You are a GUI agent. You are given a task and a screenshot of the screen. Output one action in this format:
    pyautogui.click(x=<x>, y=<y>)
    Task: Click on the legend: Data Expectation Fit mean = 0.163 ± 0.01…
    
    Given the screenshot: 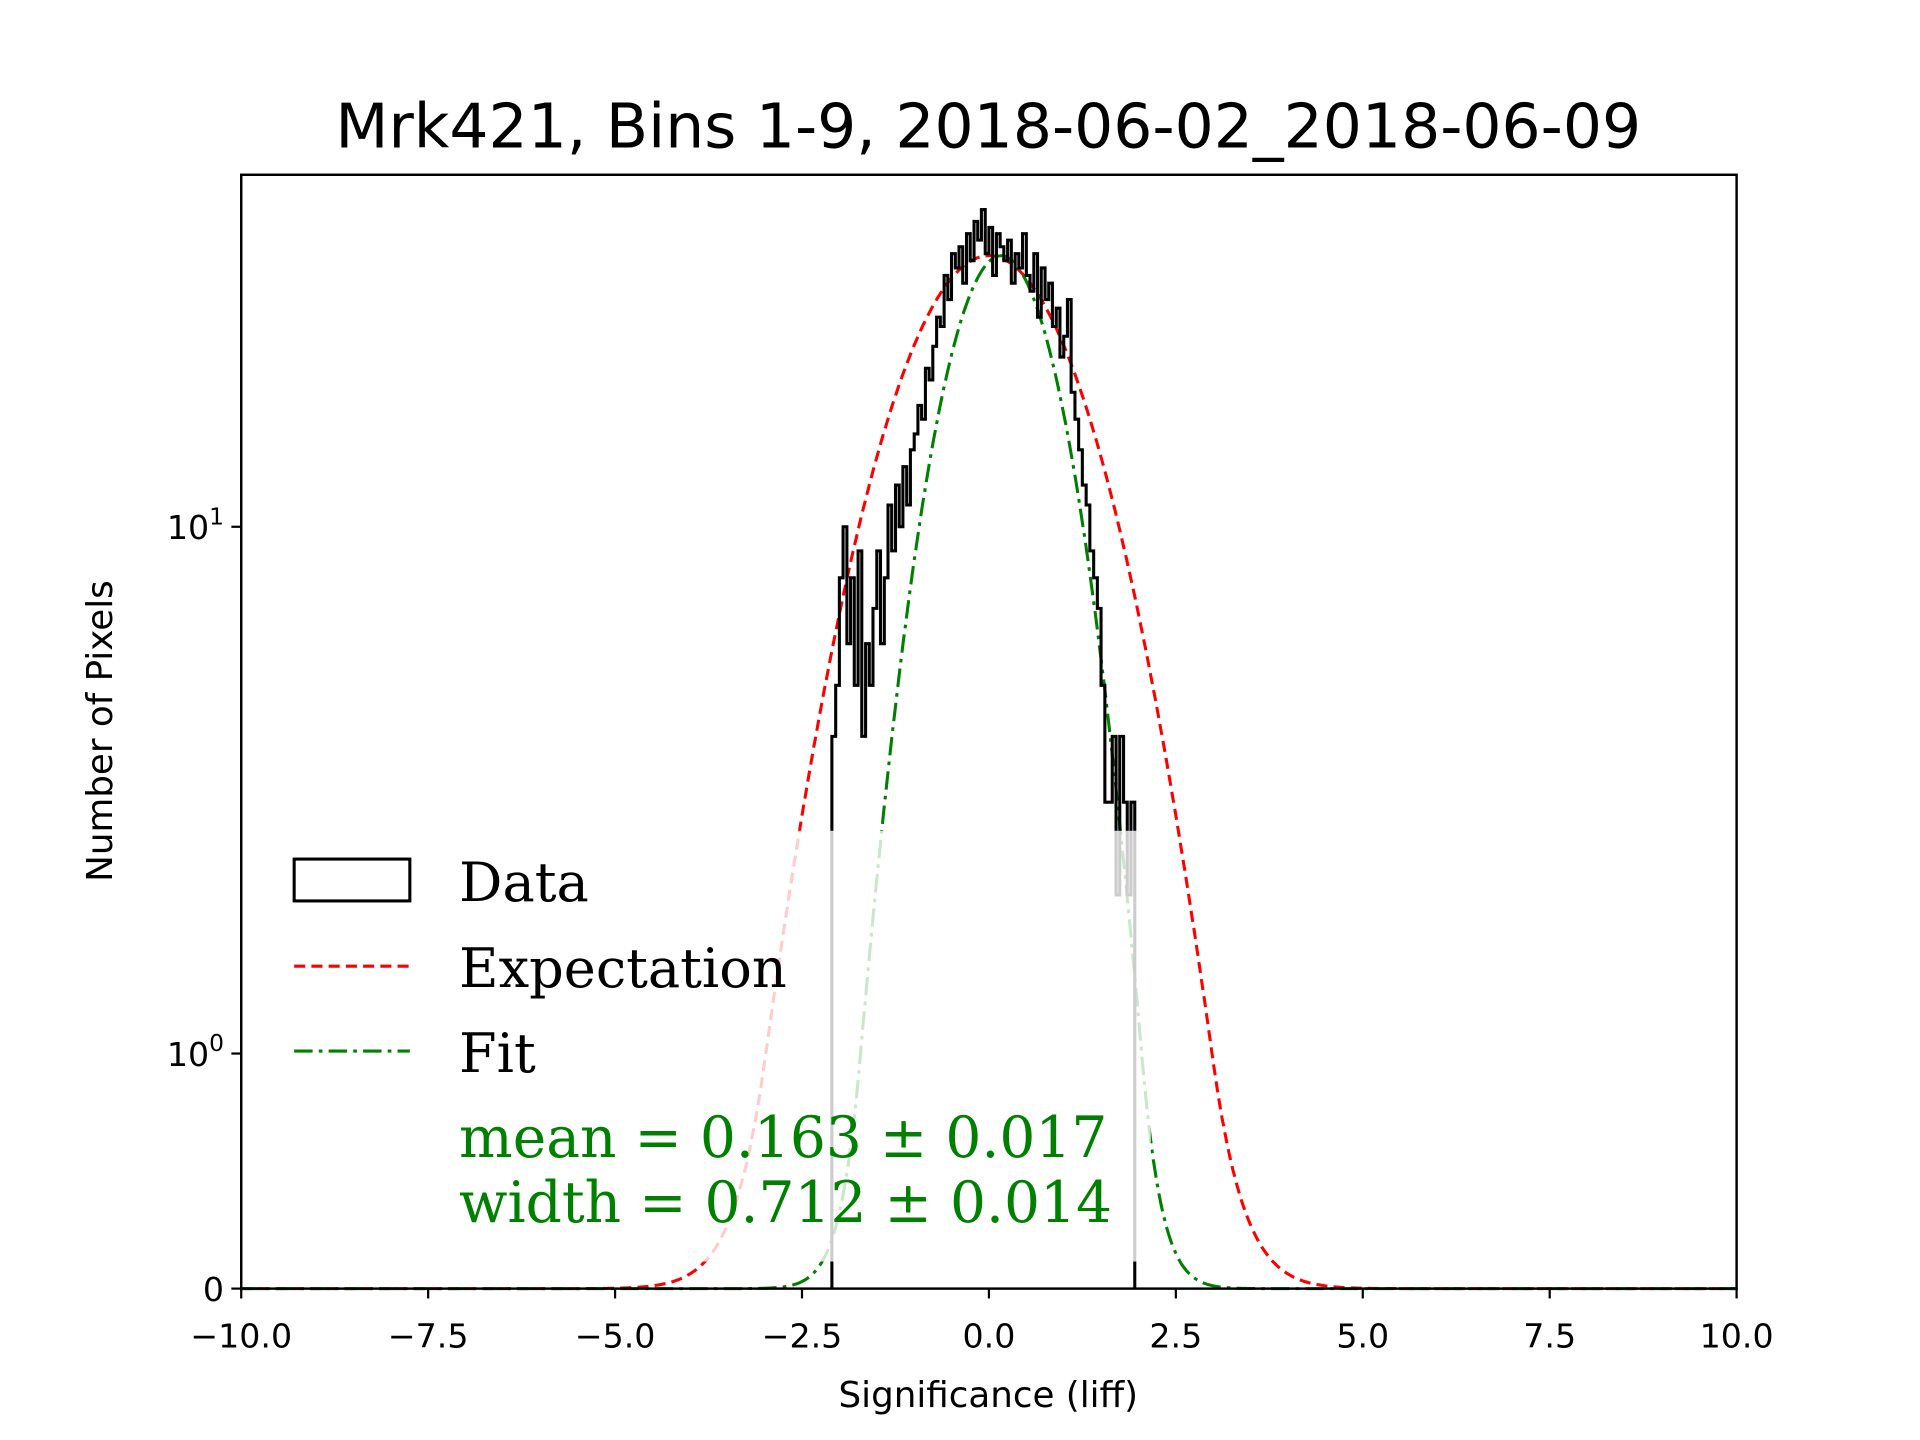 What is the action you would take?
    pyautogui.click(x=702, y=1043)
    